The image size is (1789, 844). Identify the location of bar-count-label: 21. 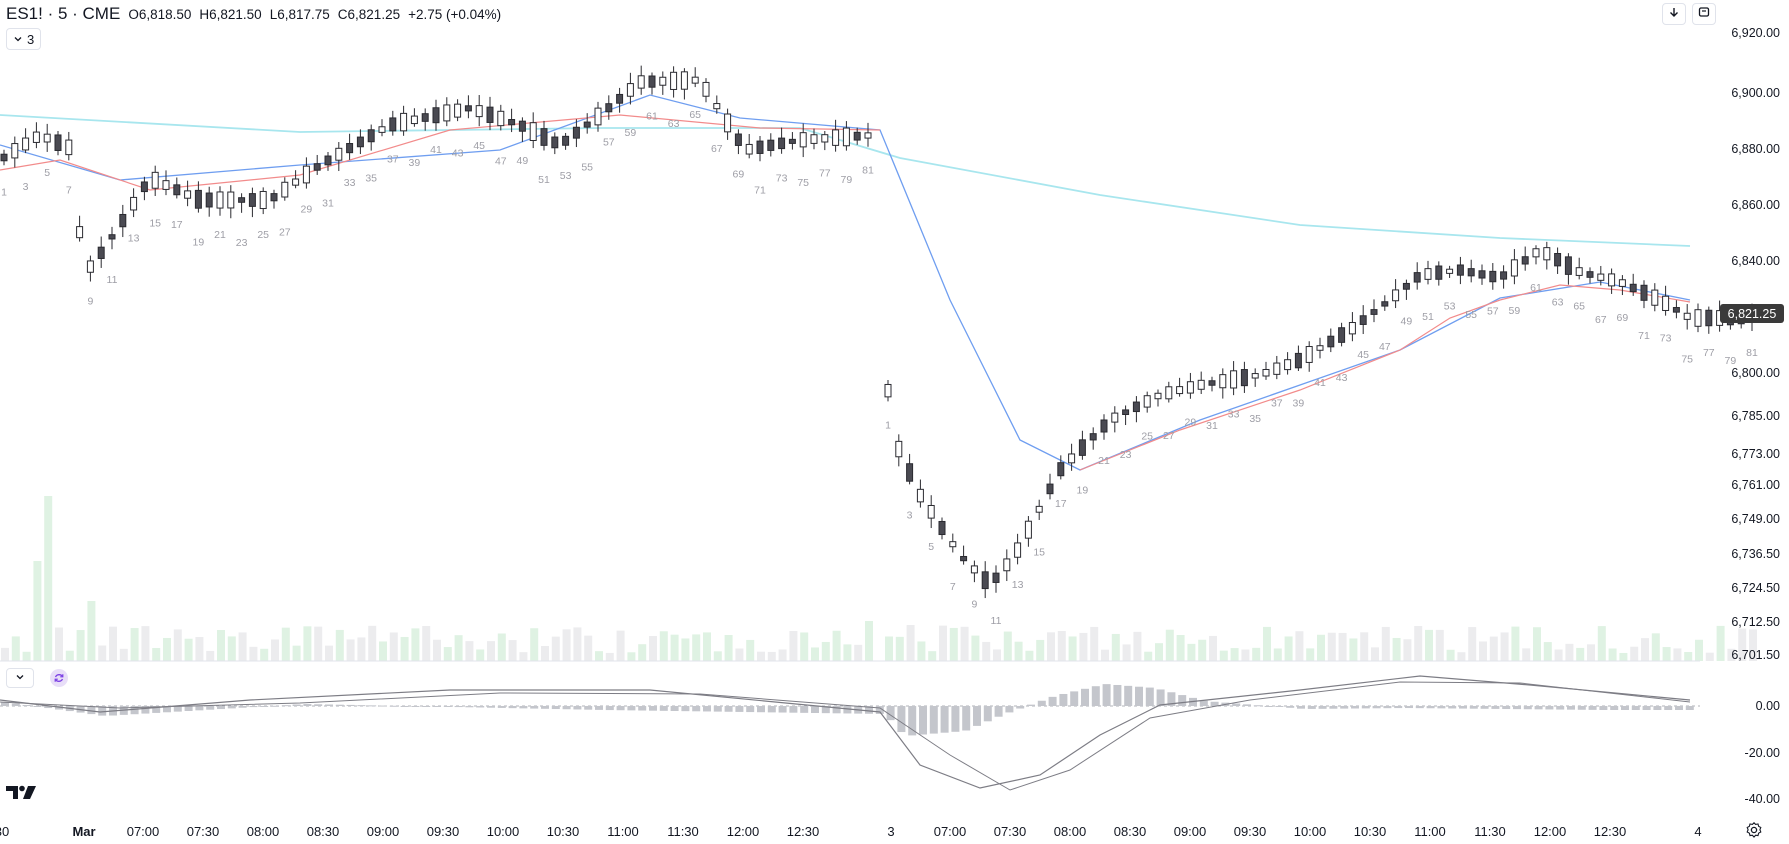
(220, 235).